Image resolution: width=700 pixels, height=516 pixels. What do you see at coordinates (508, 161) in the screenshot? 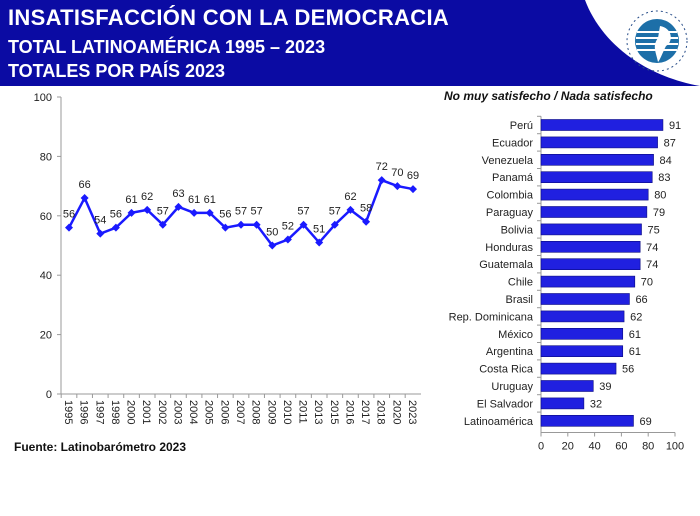
I see `category-label: Venezuela` at bounding box center [508, 161].